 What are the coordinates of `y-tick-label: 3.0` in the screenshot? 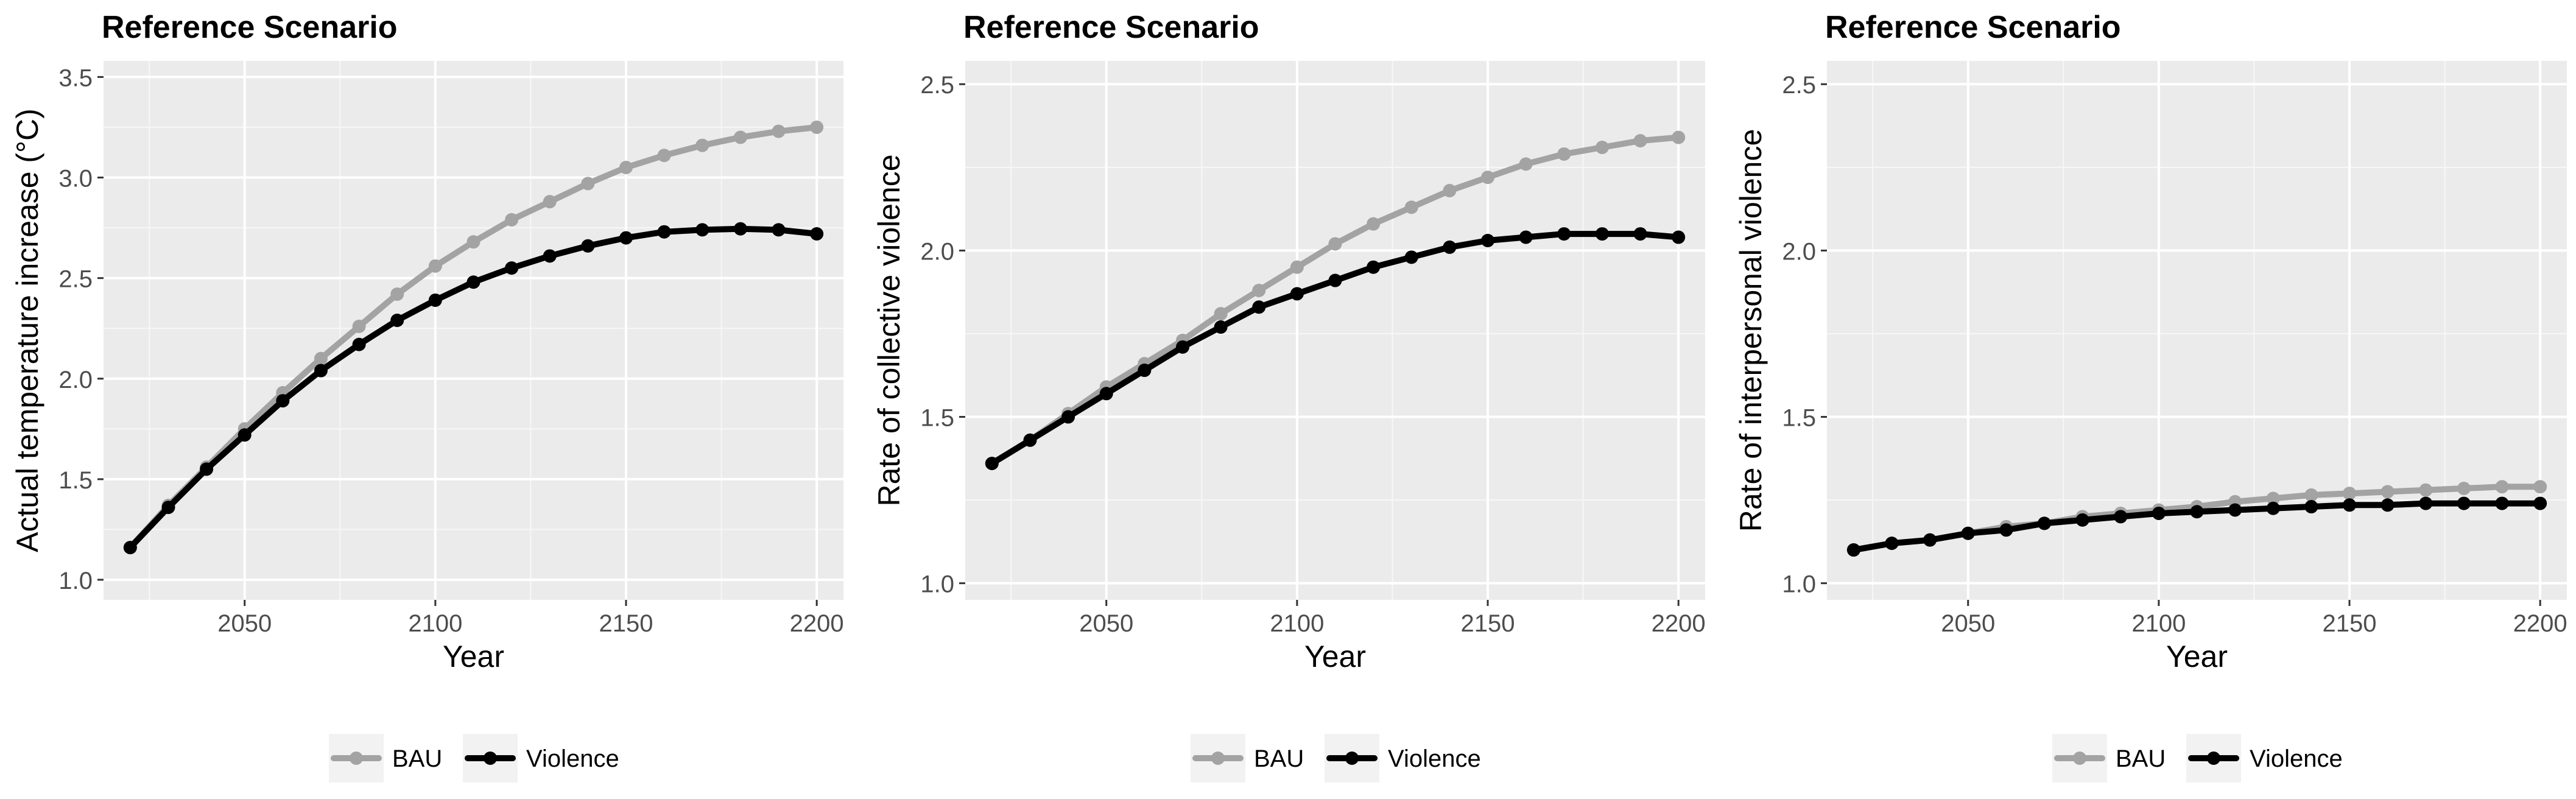 It's located at (75, 179).